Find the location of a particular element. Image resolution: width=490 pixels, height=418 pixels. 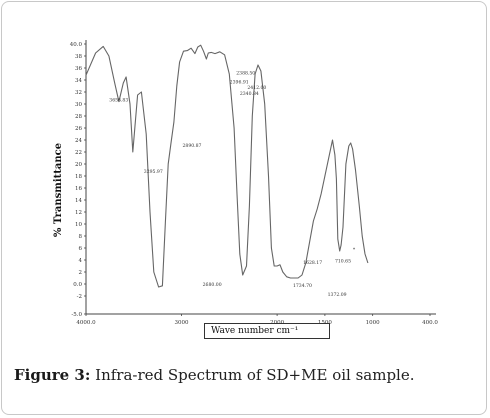

y-tick-label: 40.0 is located at coordinates (76, 45).